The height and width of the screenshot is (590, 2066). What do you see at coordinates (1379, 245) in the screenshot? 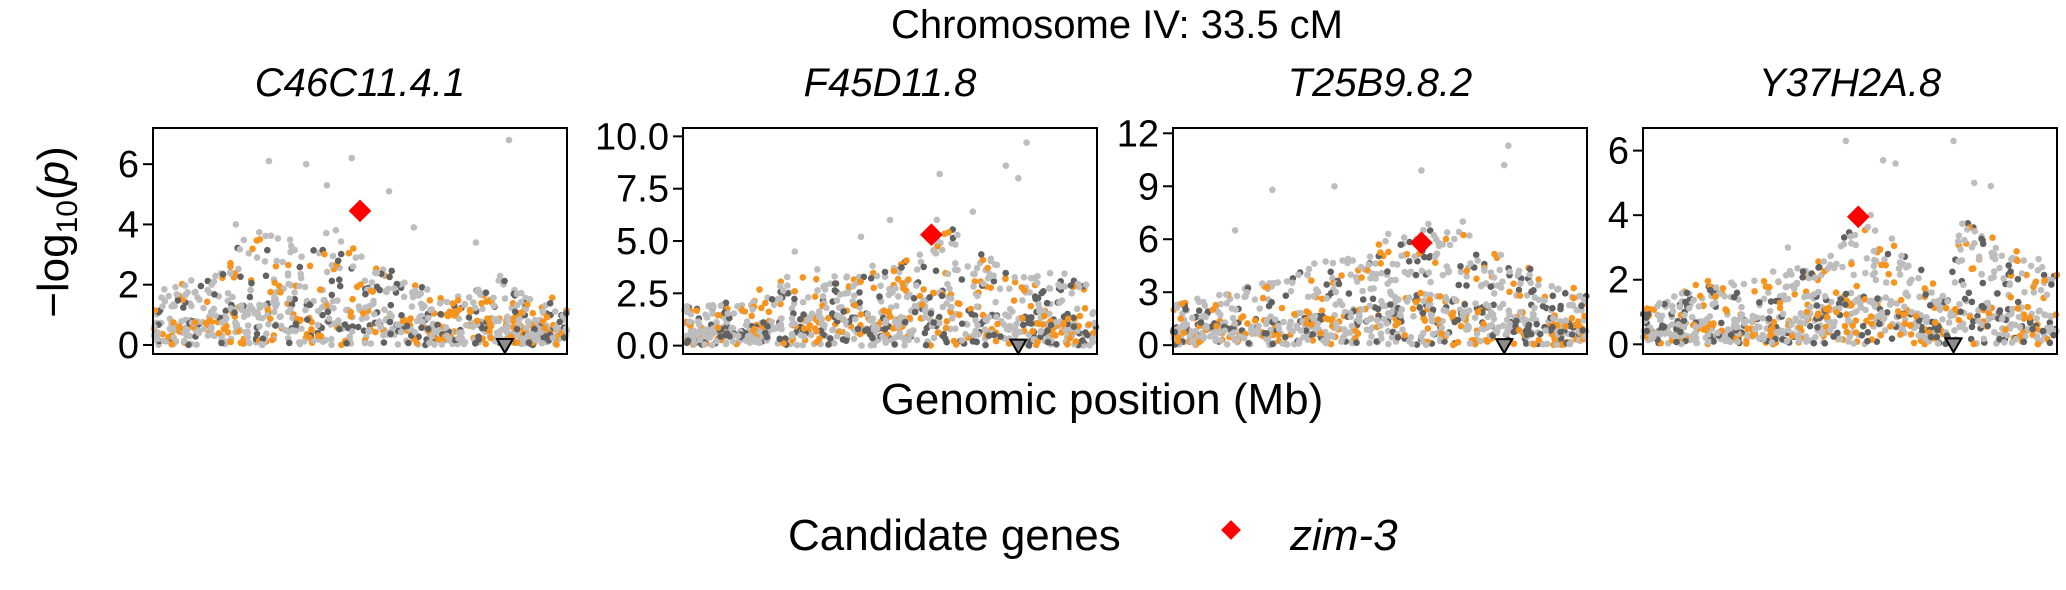
I see `points-t25b9` at bounding box center [1379, 245].